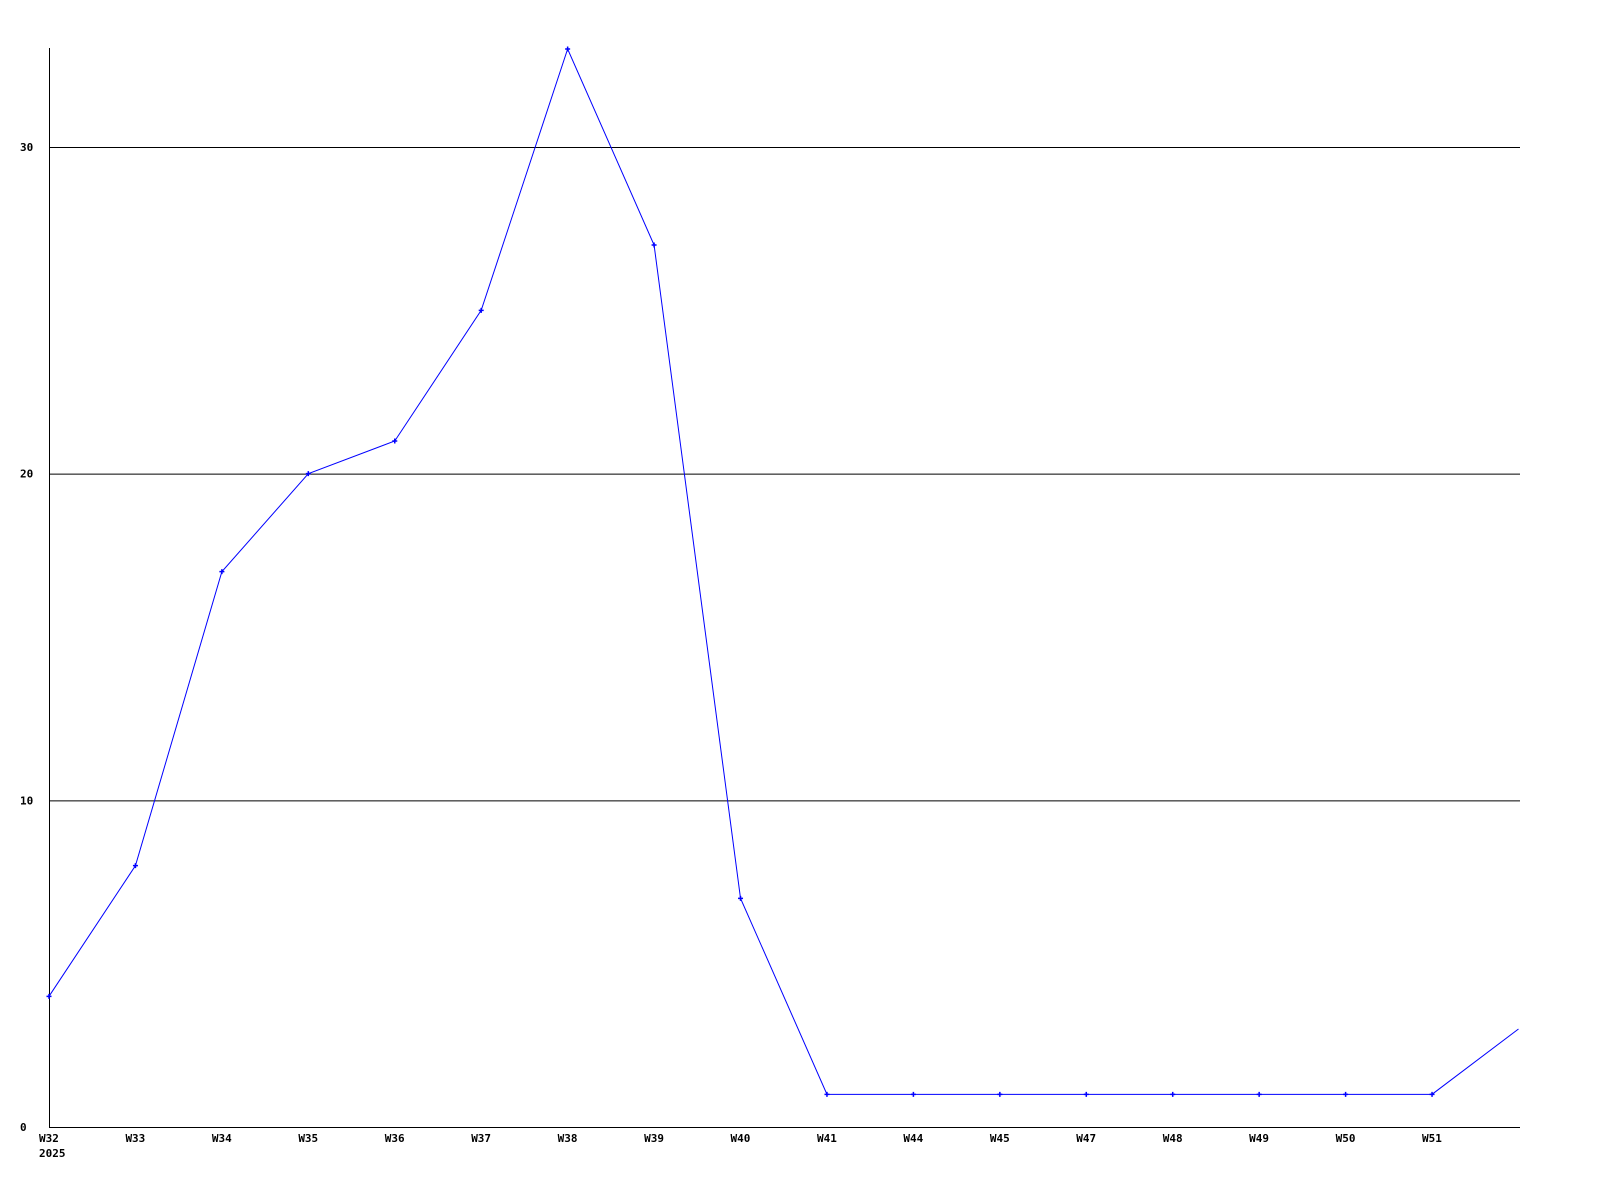  I want to click on x-tick-label: W49, so click(1259, 1138).